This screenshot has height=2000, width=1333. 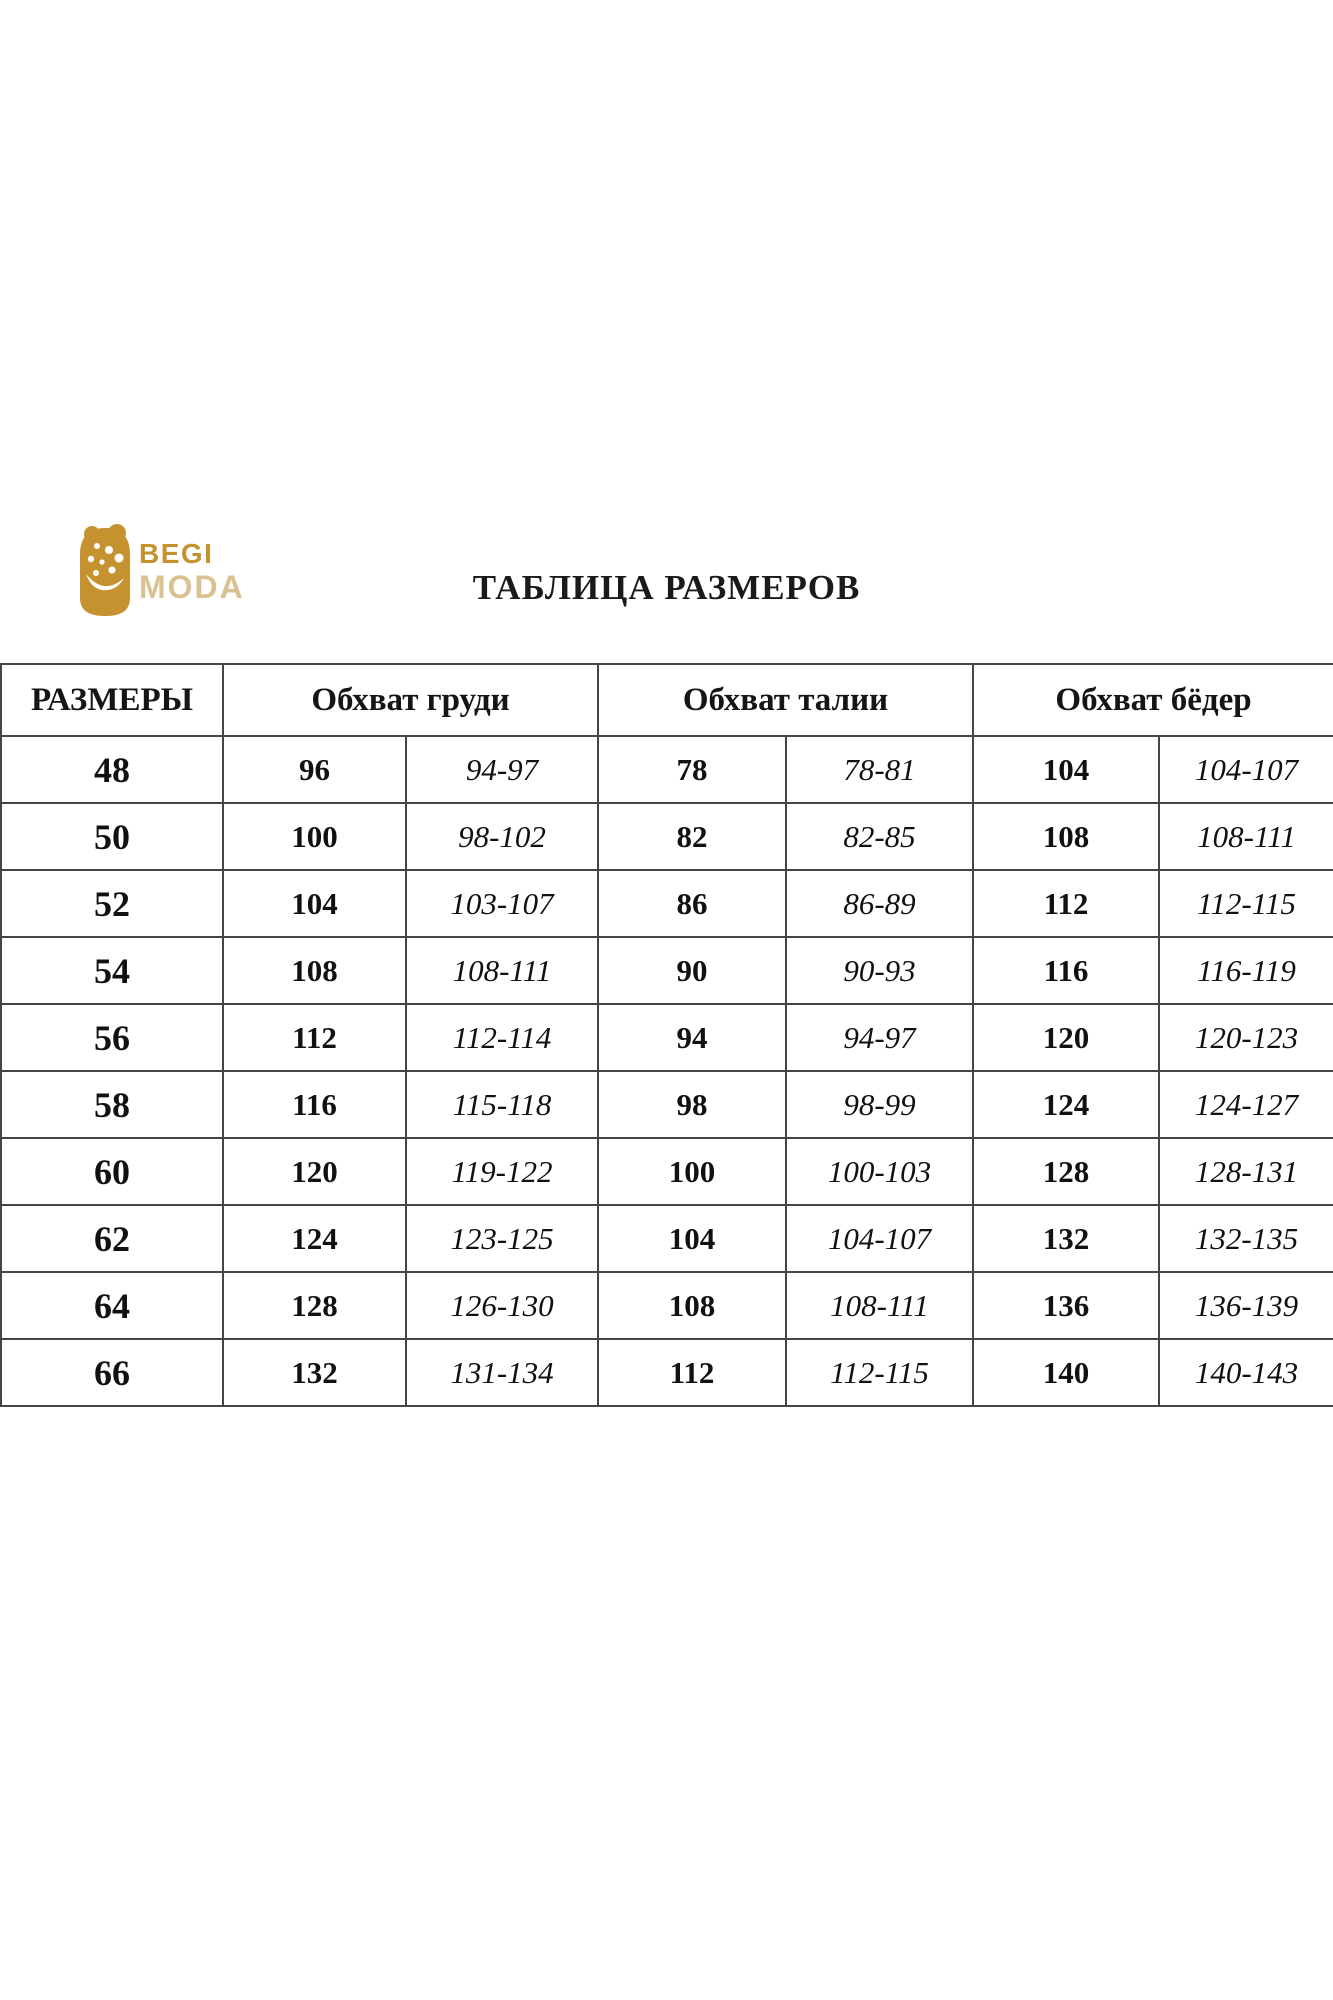 I want to click on measure-range: 116-119, so click(x=1245, y=970).